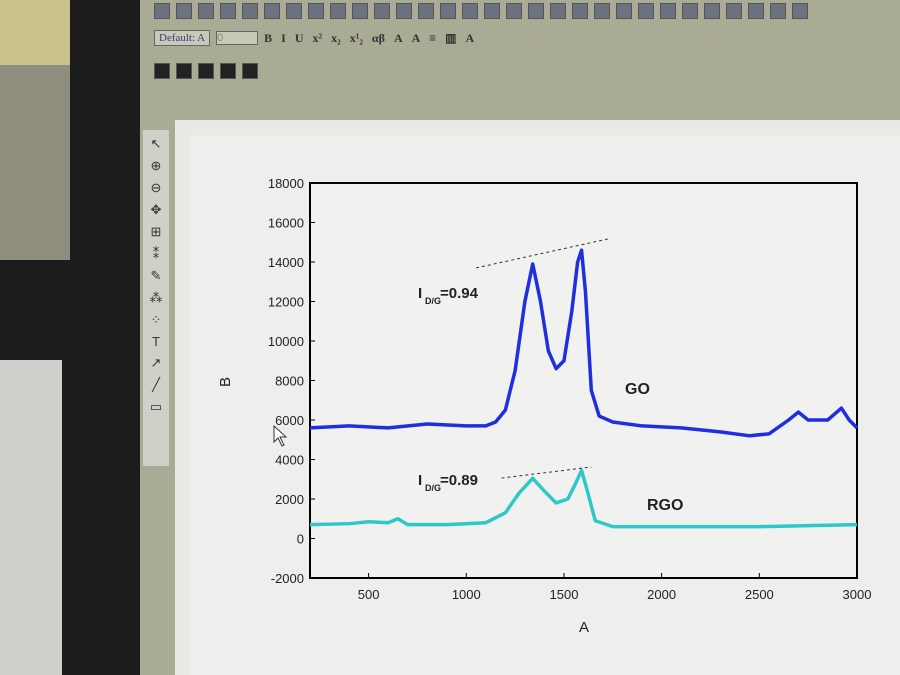  I want to click on tool-icon: ⊖, so click(156, 187).